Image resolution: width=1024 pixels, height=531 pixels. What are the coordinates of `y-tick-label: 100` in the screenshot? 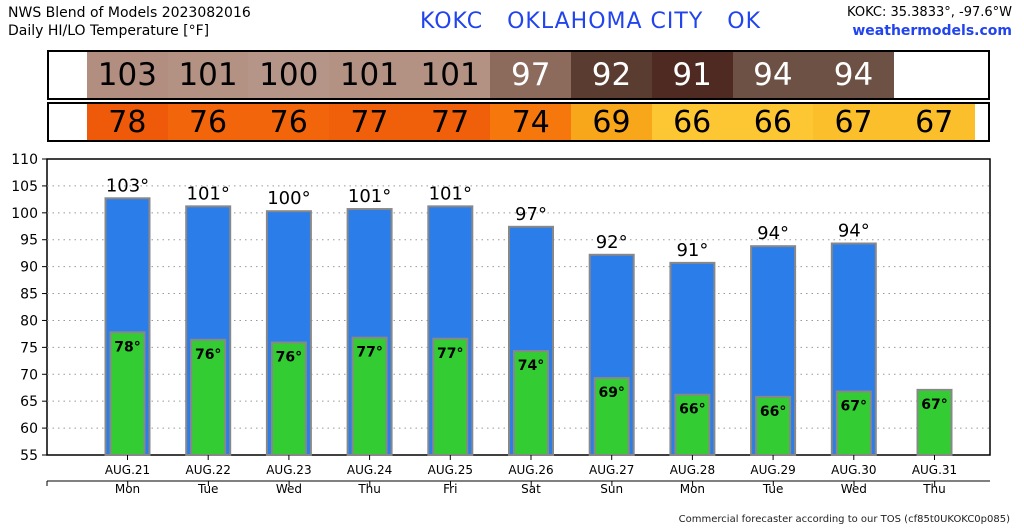 It's located at (24, 214).